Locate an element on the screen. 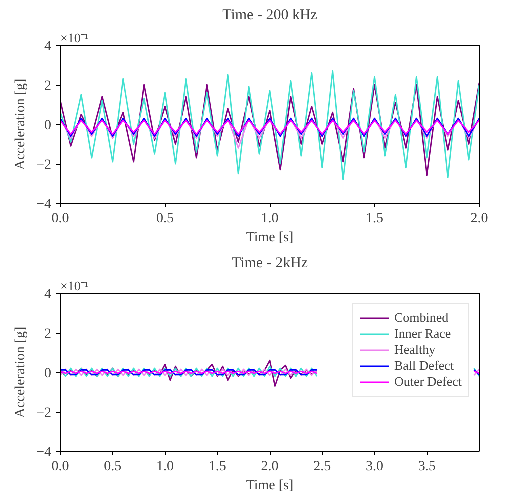 Image resolution: width=509 pixels, height=497 pixels. legend-label: Combined is located at coordinates (421, 318).